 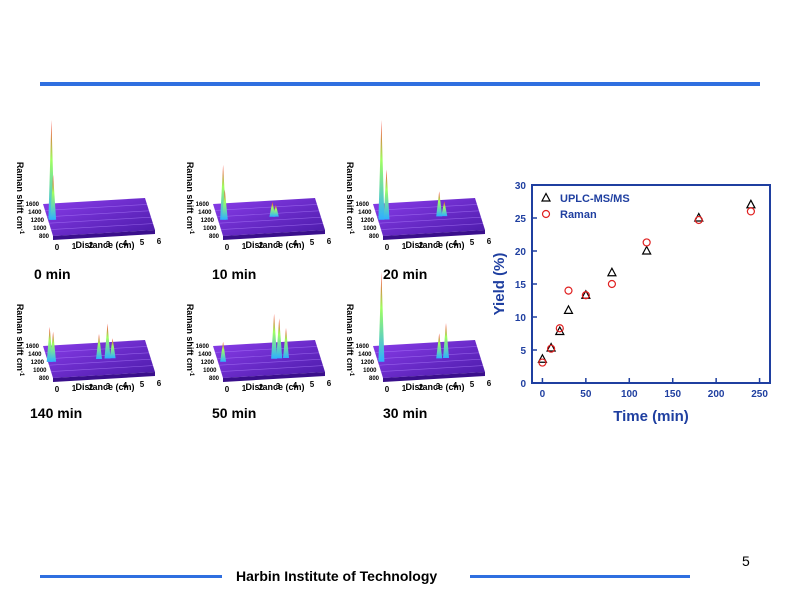 I want to click on footer-line-left, so click(x=131, y=576).